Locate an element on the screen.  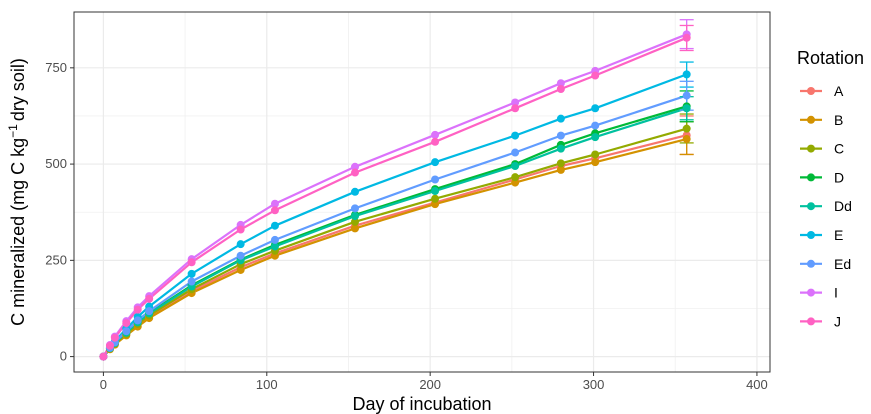
y-tick-label: 0 is located at coordinates (63, 356).